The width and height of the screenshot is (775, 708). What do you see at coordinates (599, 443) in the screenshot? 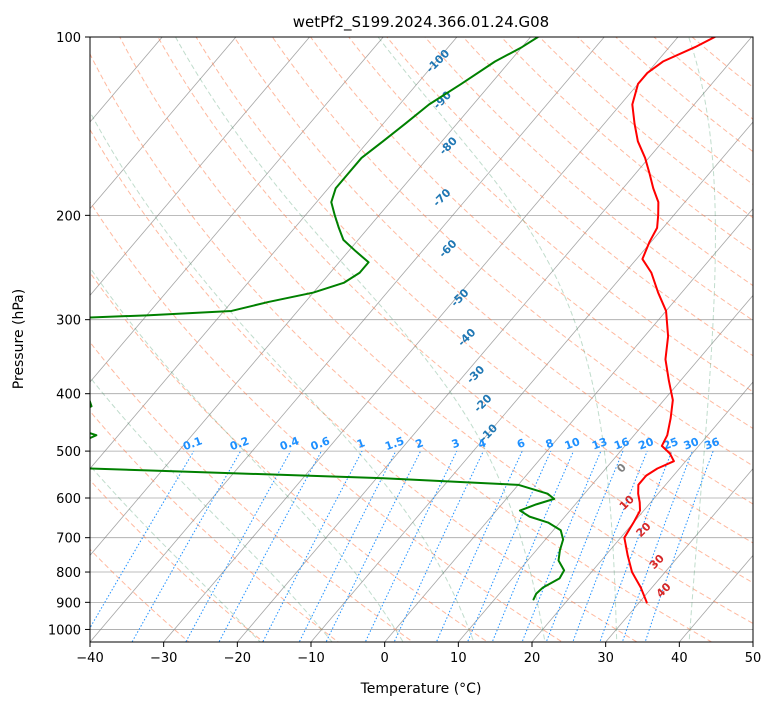
I see `mixing-ratio-label: 13` at bounding box center [599, 443].